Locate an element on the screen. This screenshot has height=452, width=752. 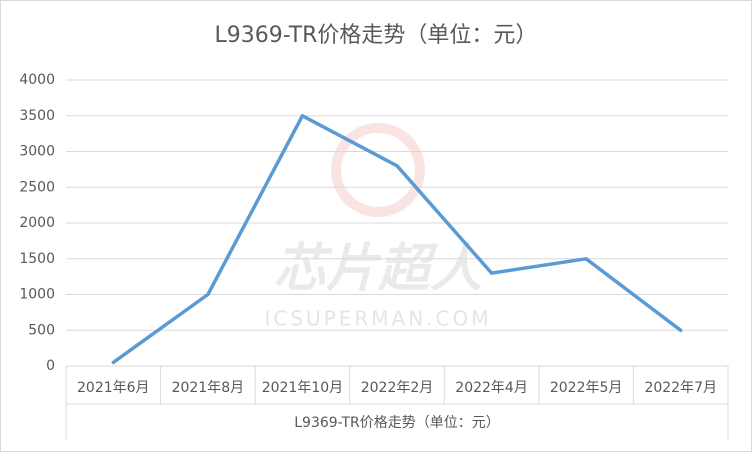
x-tick-label: 2022年7月 is located at coordinates (680, 388).